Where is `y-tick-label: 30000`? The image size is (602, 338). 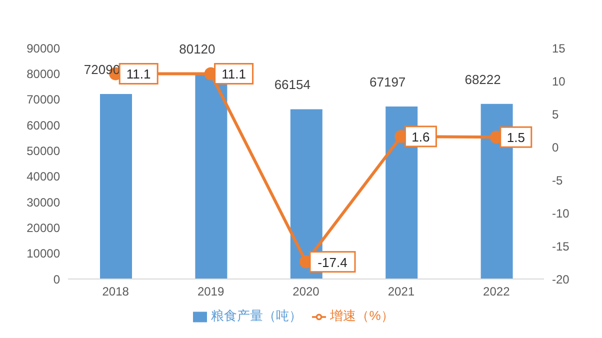 y-tick-label: 30000 is located at coordinates (43, 202).